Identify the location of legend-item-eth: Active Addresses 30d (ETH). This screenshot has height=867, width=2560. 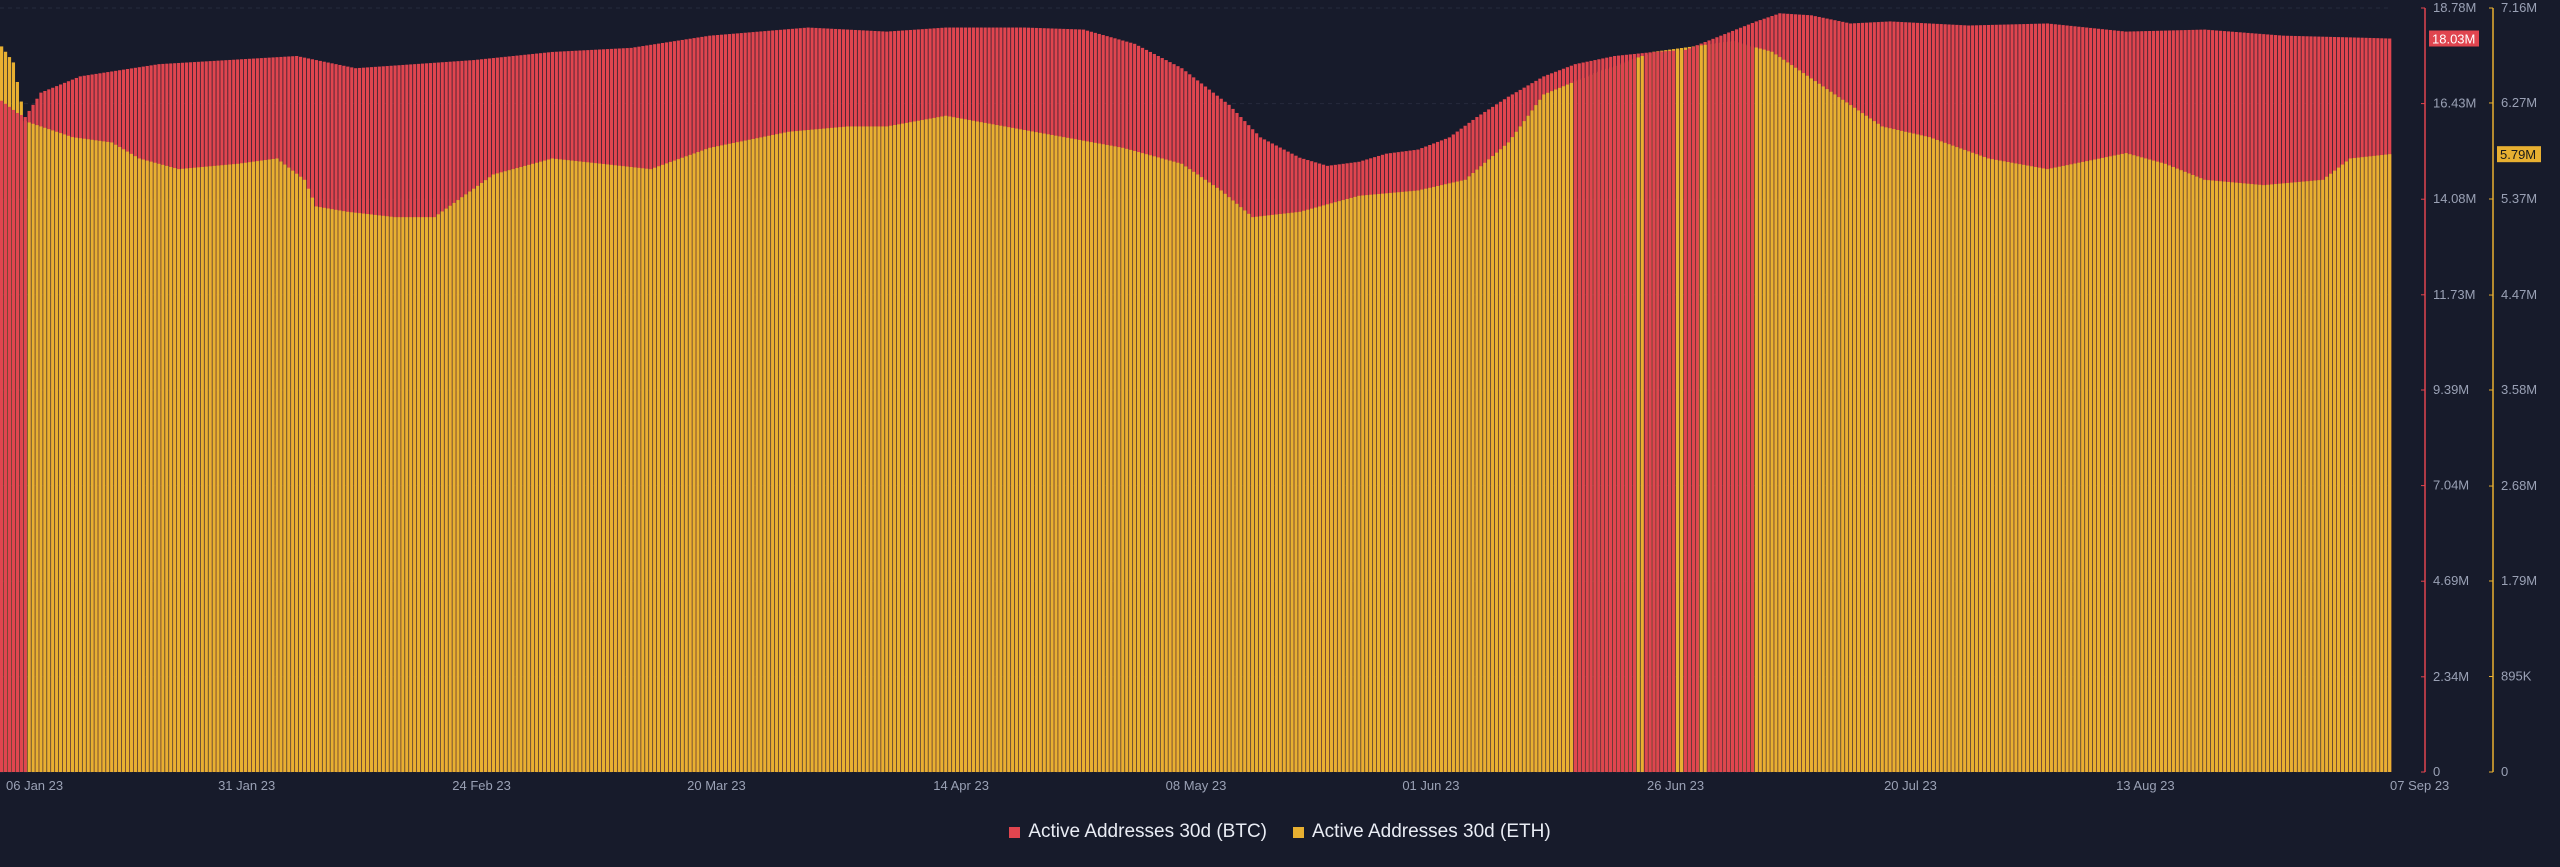
(1422, 832).